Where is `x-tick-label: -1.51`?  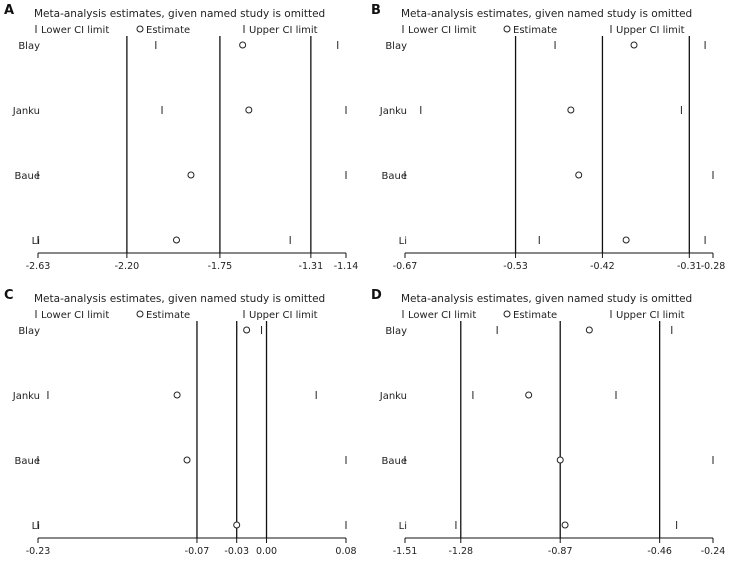
x-tick-label: -1.51 is located at coordinates (405, 551).